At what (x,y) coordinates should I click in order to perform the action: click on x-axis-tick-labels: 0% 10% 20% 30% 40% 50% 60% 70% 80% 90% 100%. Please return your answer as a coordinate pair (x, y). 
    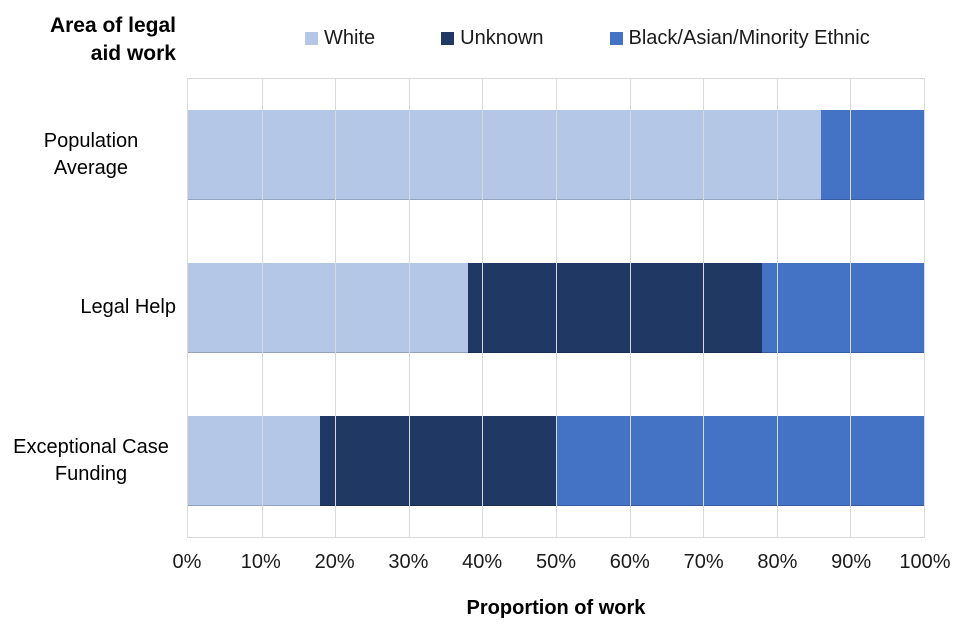
    Looking at the image, I should click on (562, 564).